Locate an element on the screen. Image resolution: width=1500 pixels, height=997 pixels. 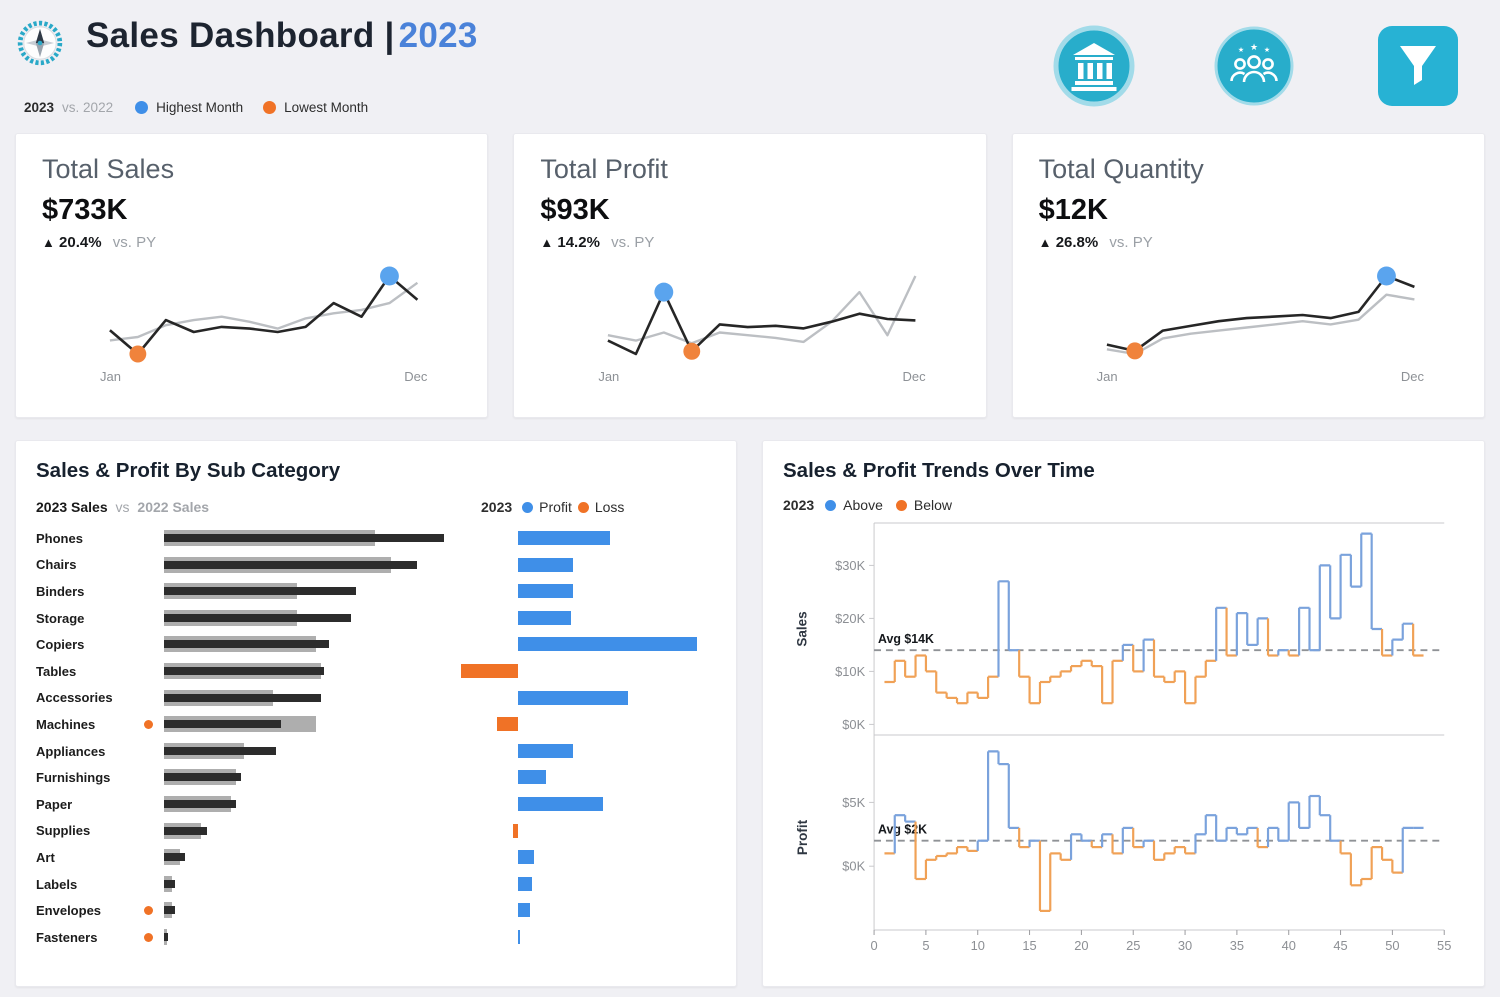
bank-icon-button is located at coordinates (1094, 66).